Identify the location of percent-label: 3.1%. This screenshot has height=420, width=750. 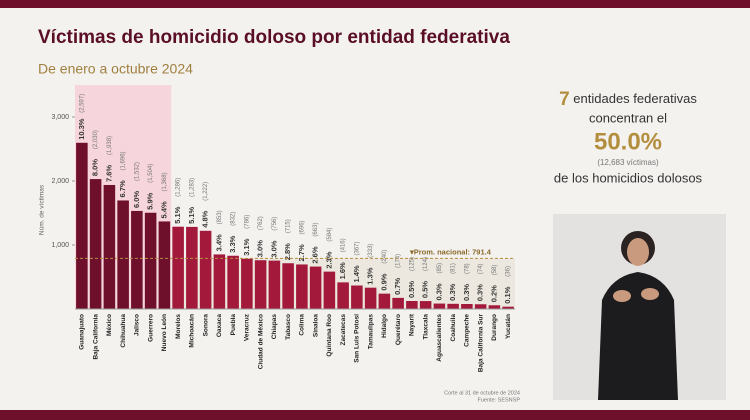
(246, 246).